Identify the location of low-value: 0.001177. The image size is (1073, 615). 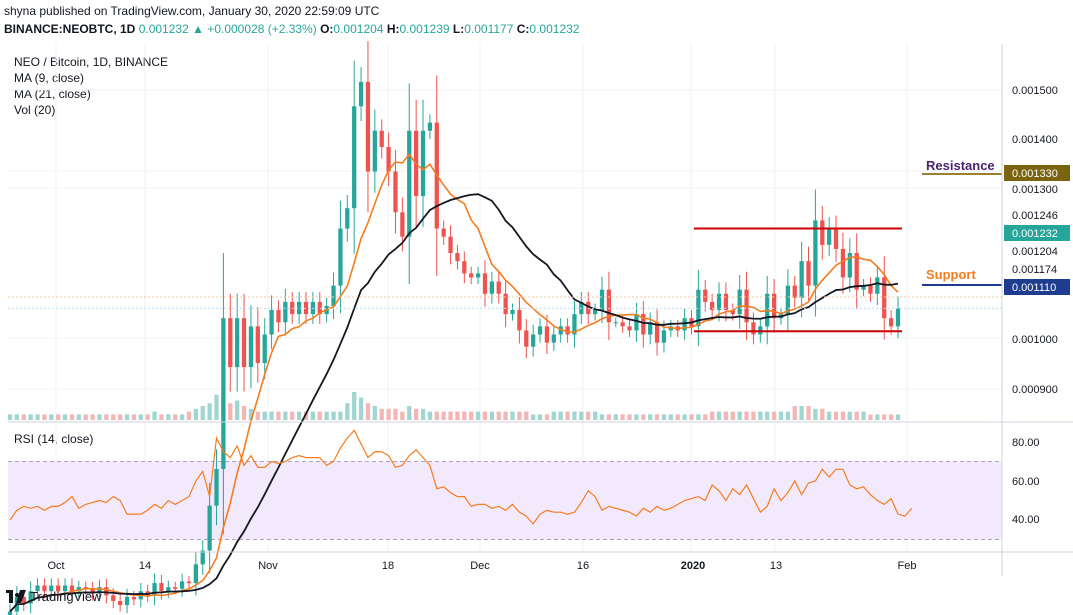
(489, 29).